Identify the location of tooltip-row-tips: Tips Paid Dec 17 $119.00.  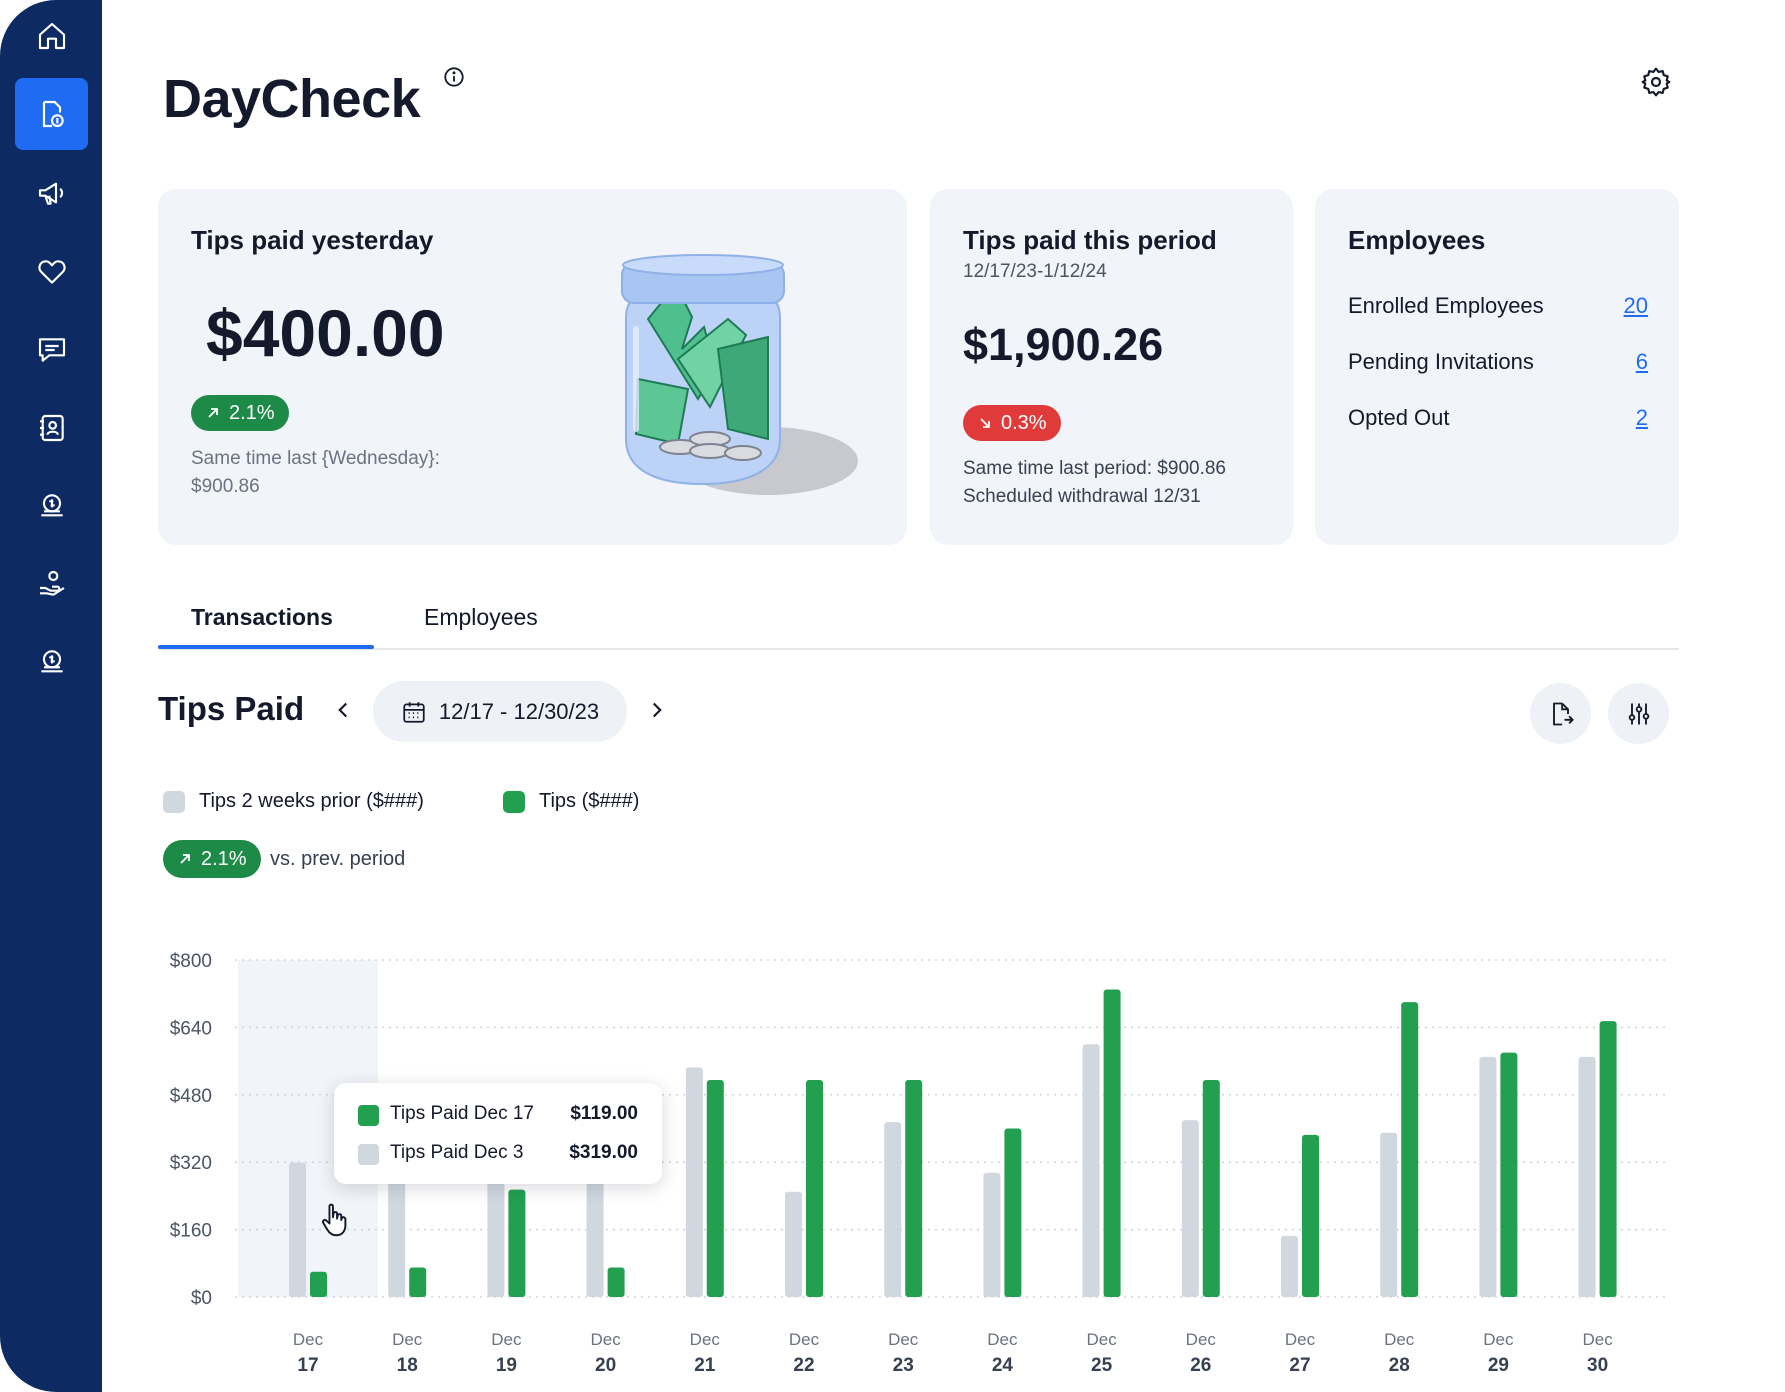
(498, 1116).